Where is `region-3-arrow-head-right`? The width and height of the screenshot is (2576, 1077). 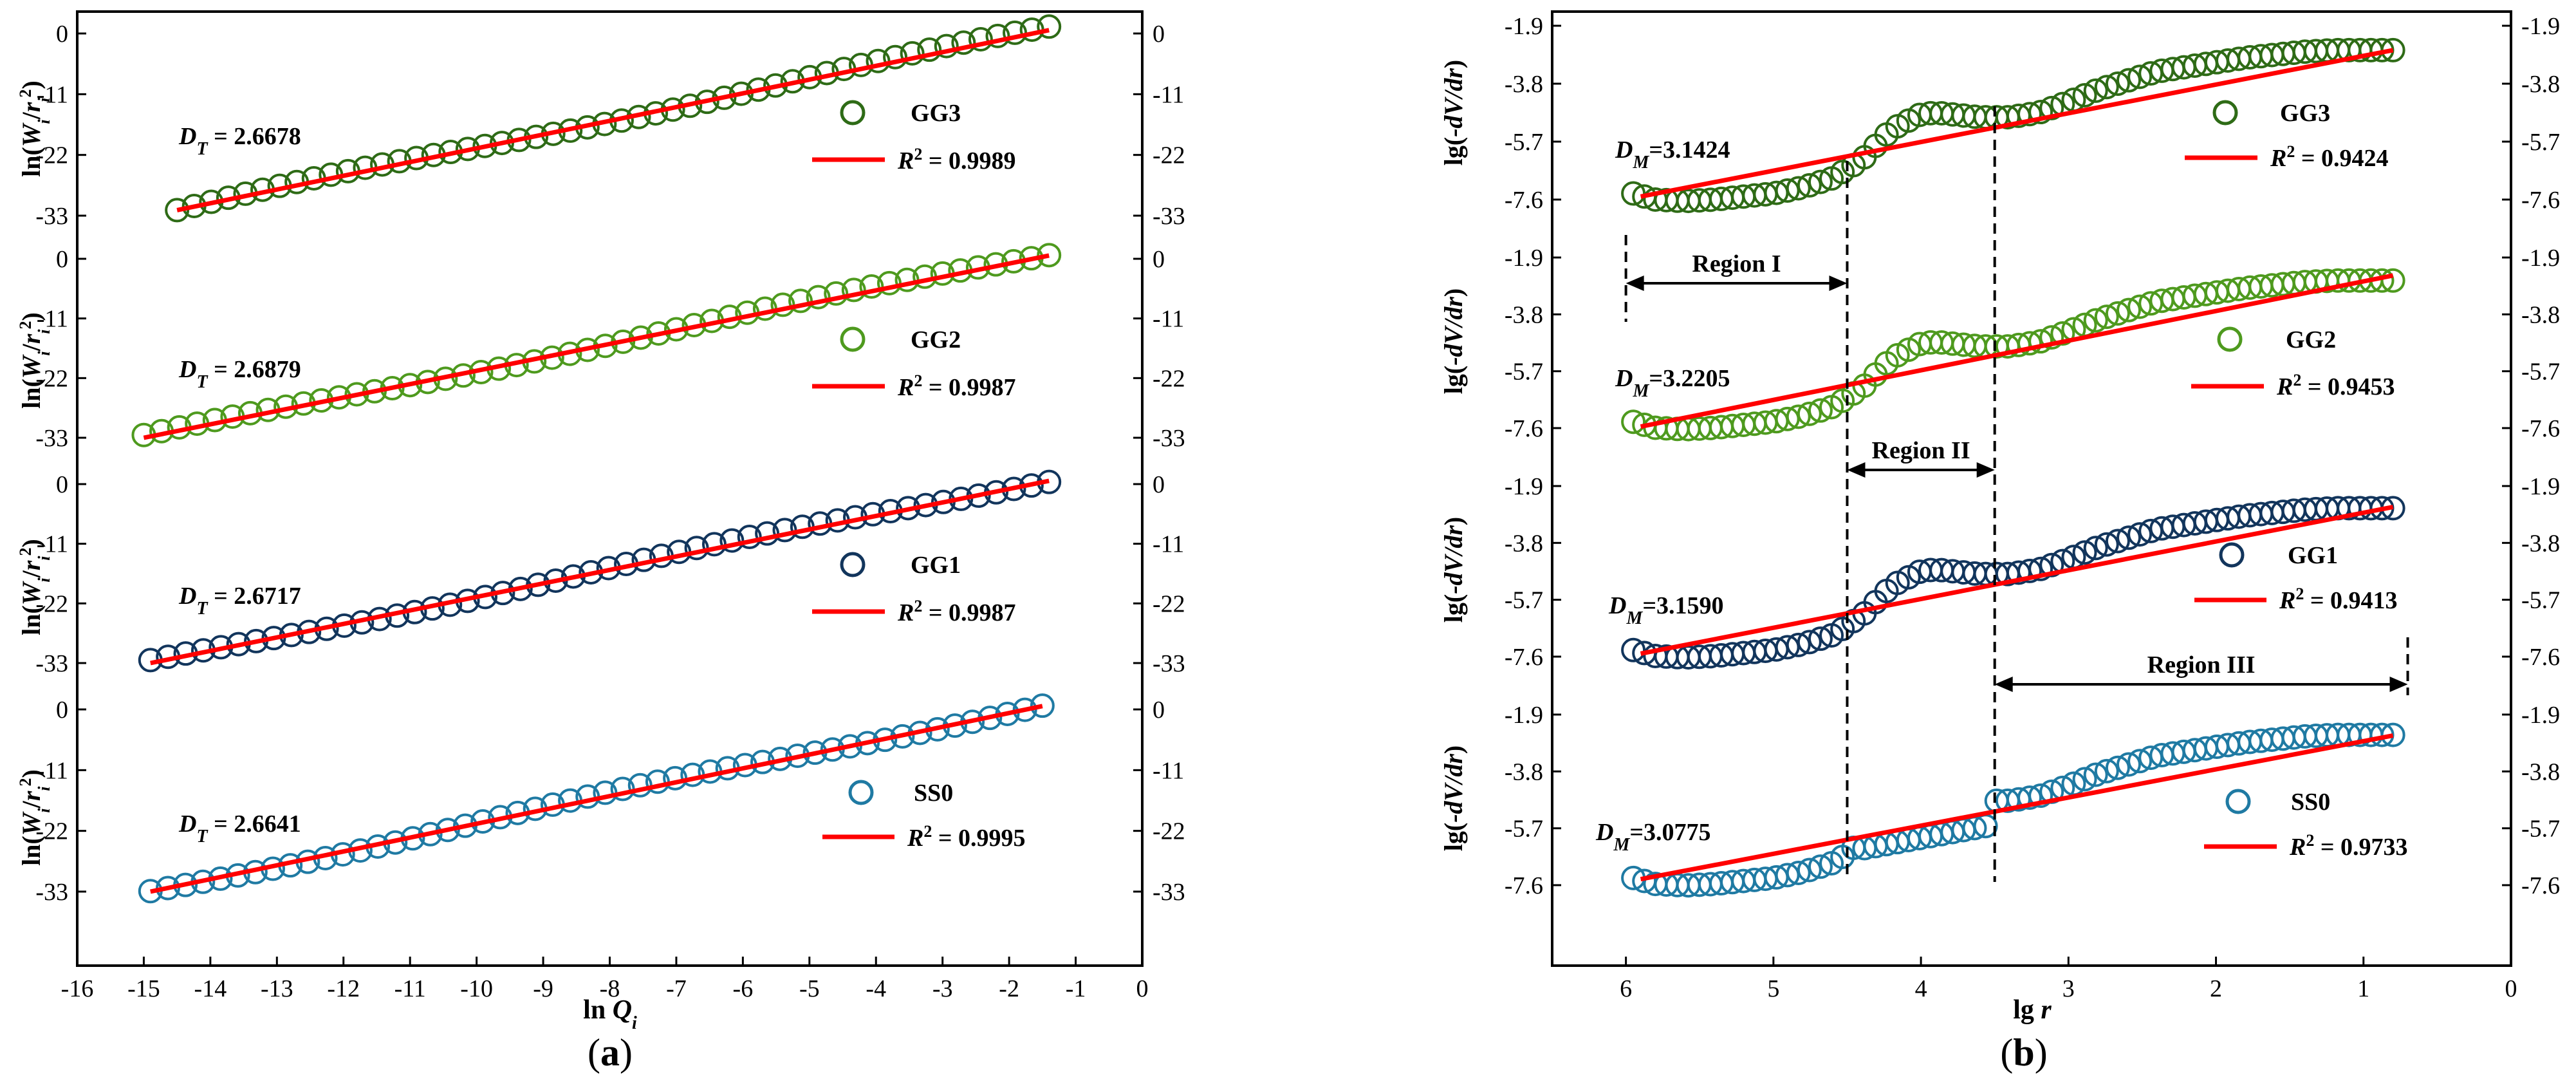 region-3-arrow-head-right is located at coordinates (2398, 684).